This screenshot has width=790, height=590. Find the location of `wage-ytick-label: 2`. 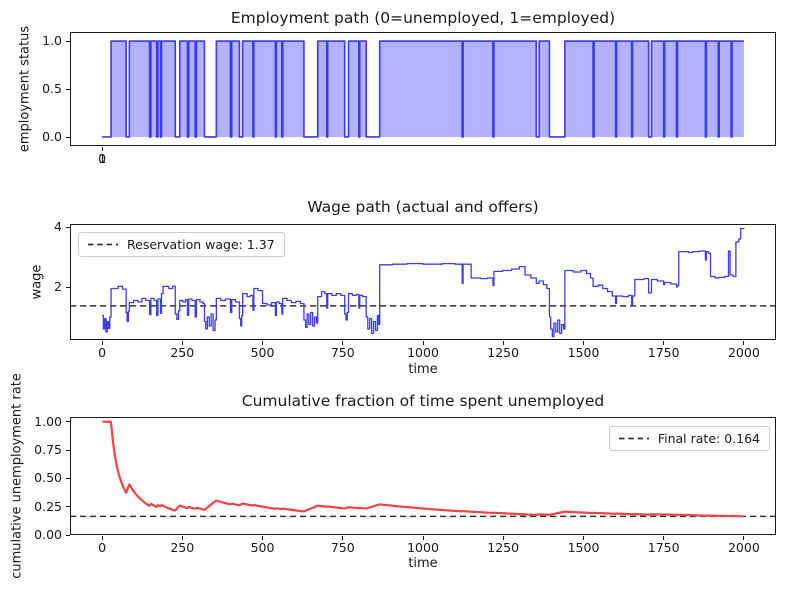

wage-ytick-label: 2 is located at coordinates (58, 286).